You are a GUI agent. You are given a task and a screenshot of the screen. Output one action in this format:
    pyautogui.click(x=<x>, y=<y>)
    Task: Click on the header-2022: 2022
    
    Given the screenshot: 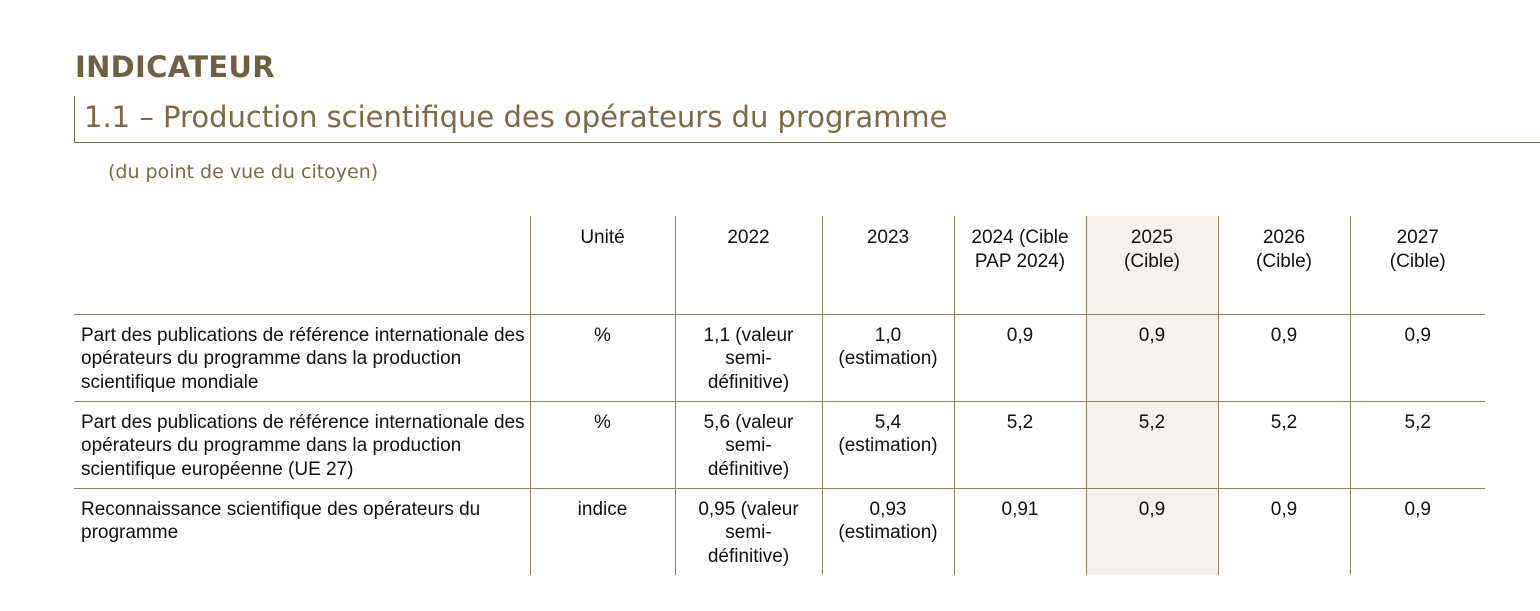 What is the action you would take?
    pyautogui.click(x=748, y=265)
    